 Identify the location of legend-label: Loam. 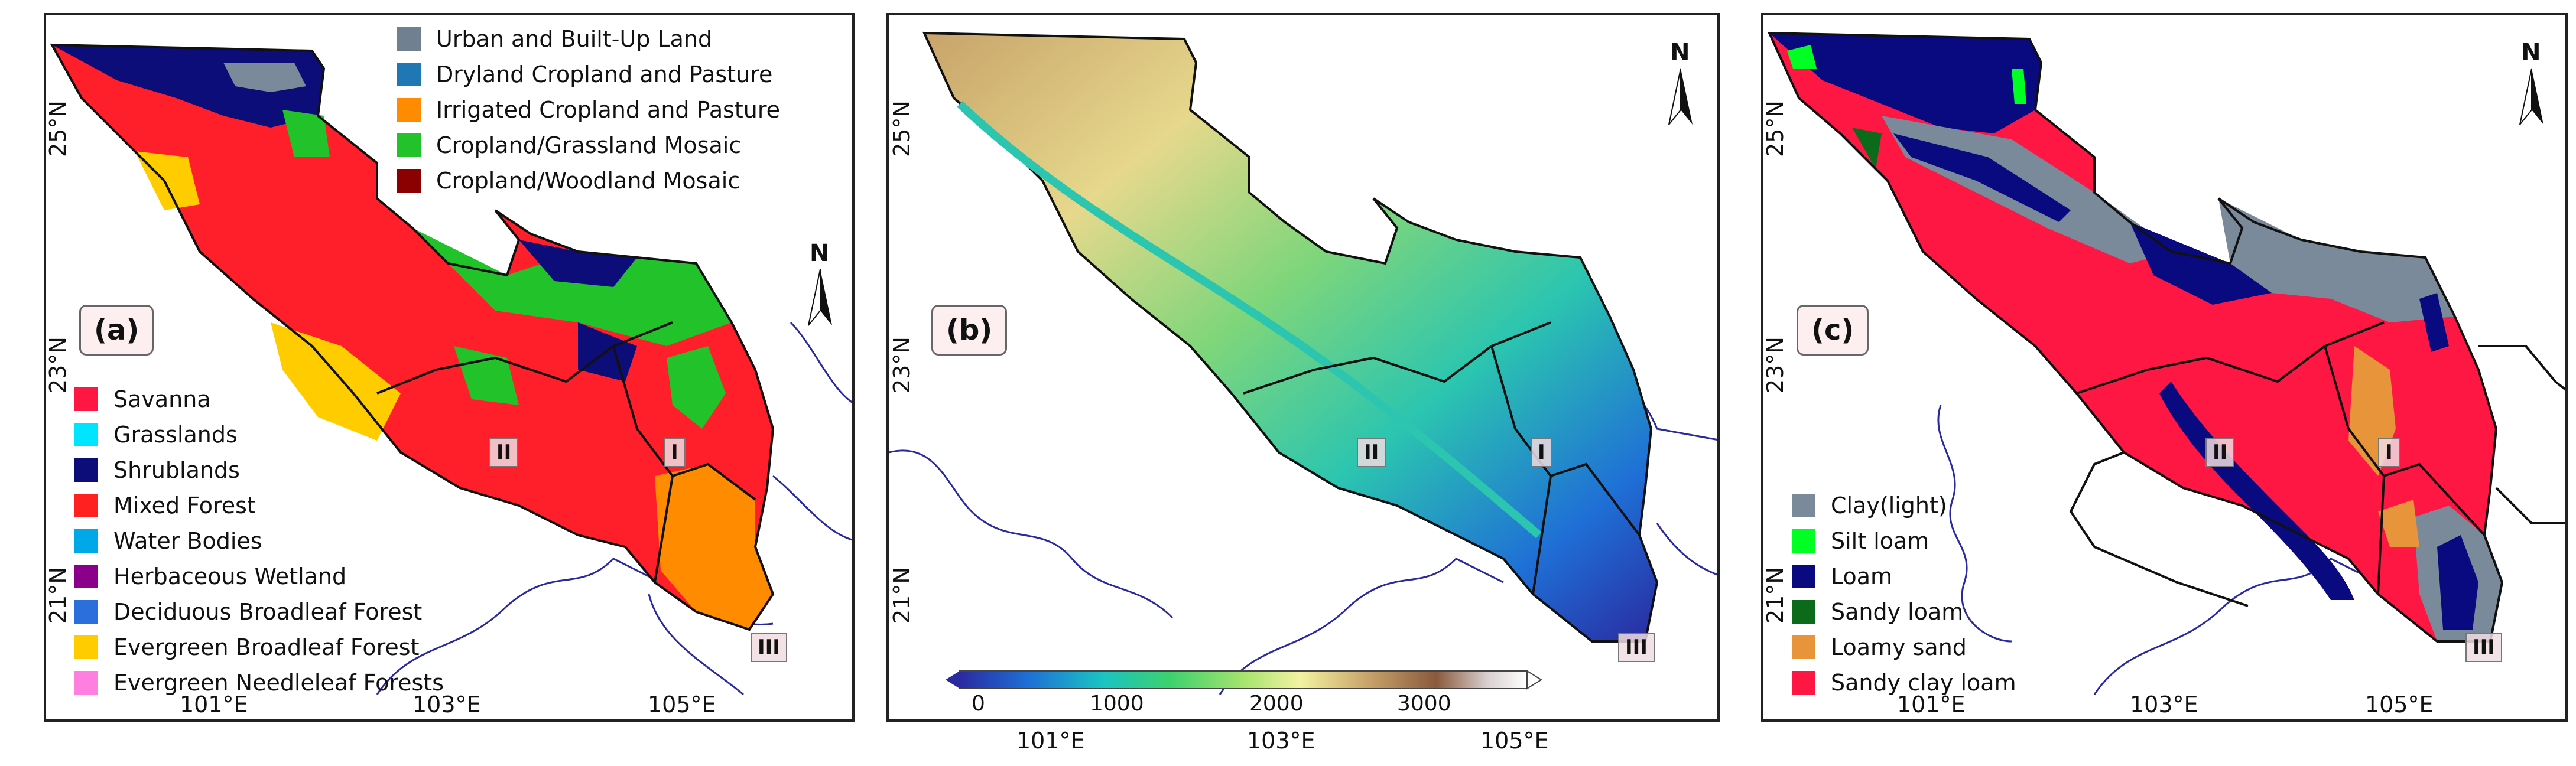
(1862, 576).